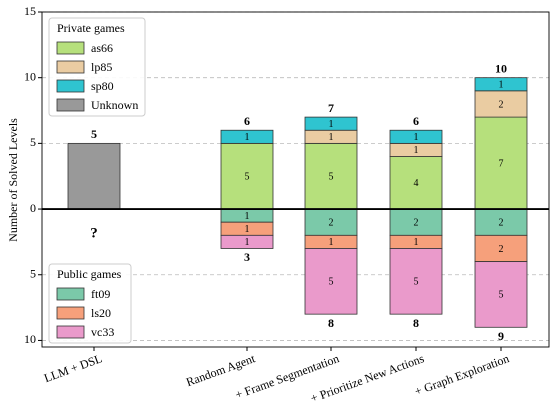  What do you see at coordinates (501, 336) in the screenshot?
I see `total-label: 9` at bounding box center [501, 336].